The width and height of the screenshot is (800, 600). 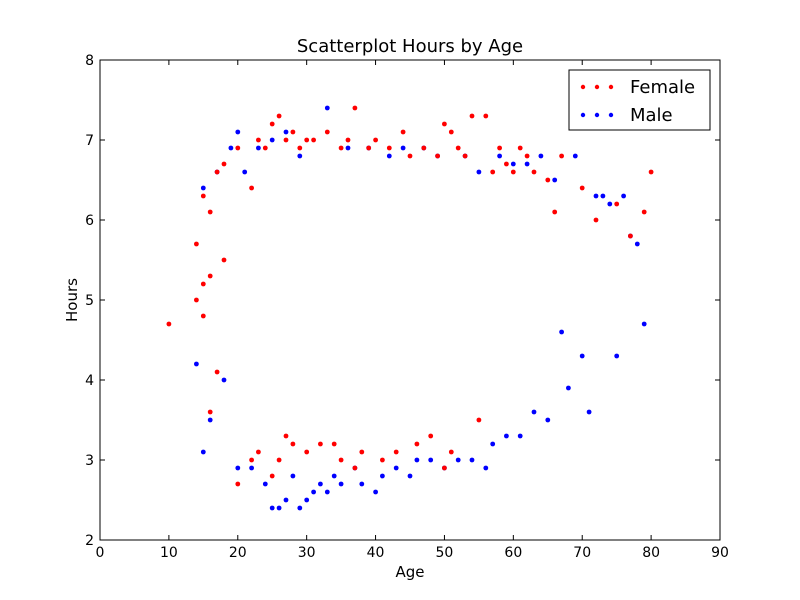 I want to click on x-tick-label: 90, so click(x=720, y=553).